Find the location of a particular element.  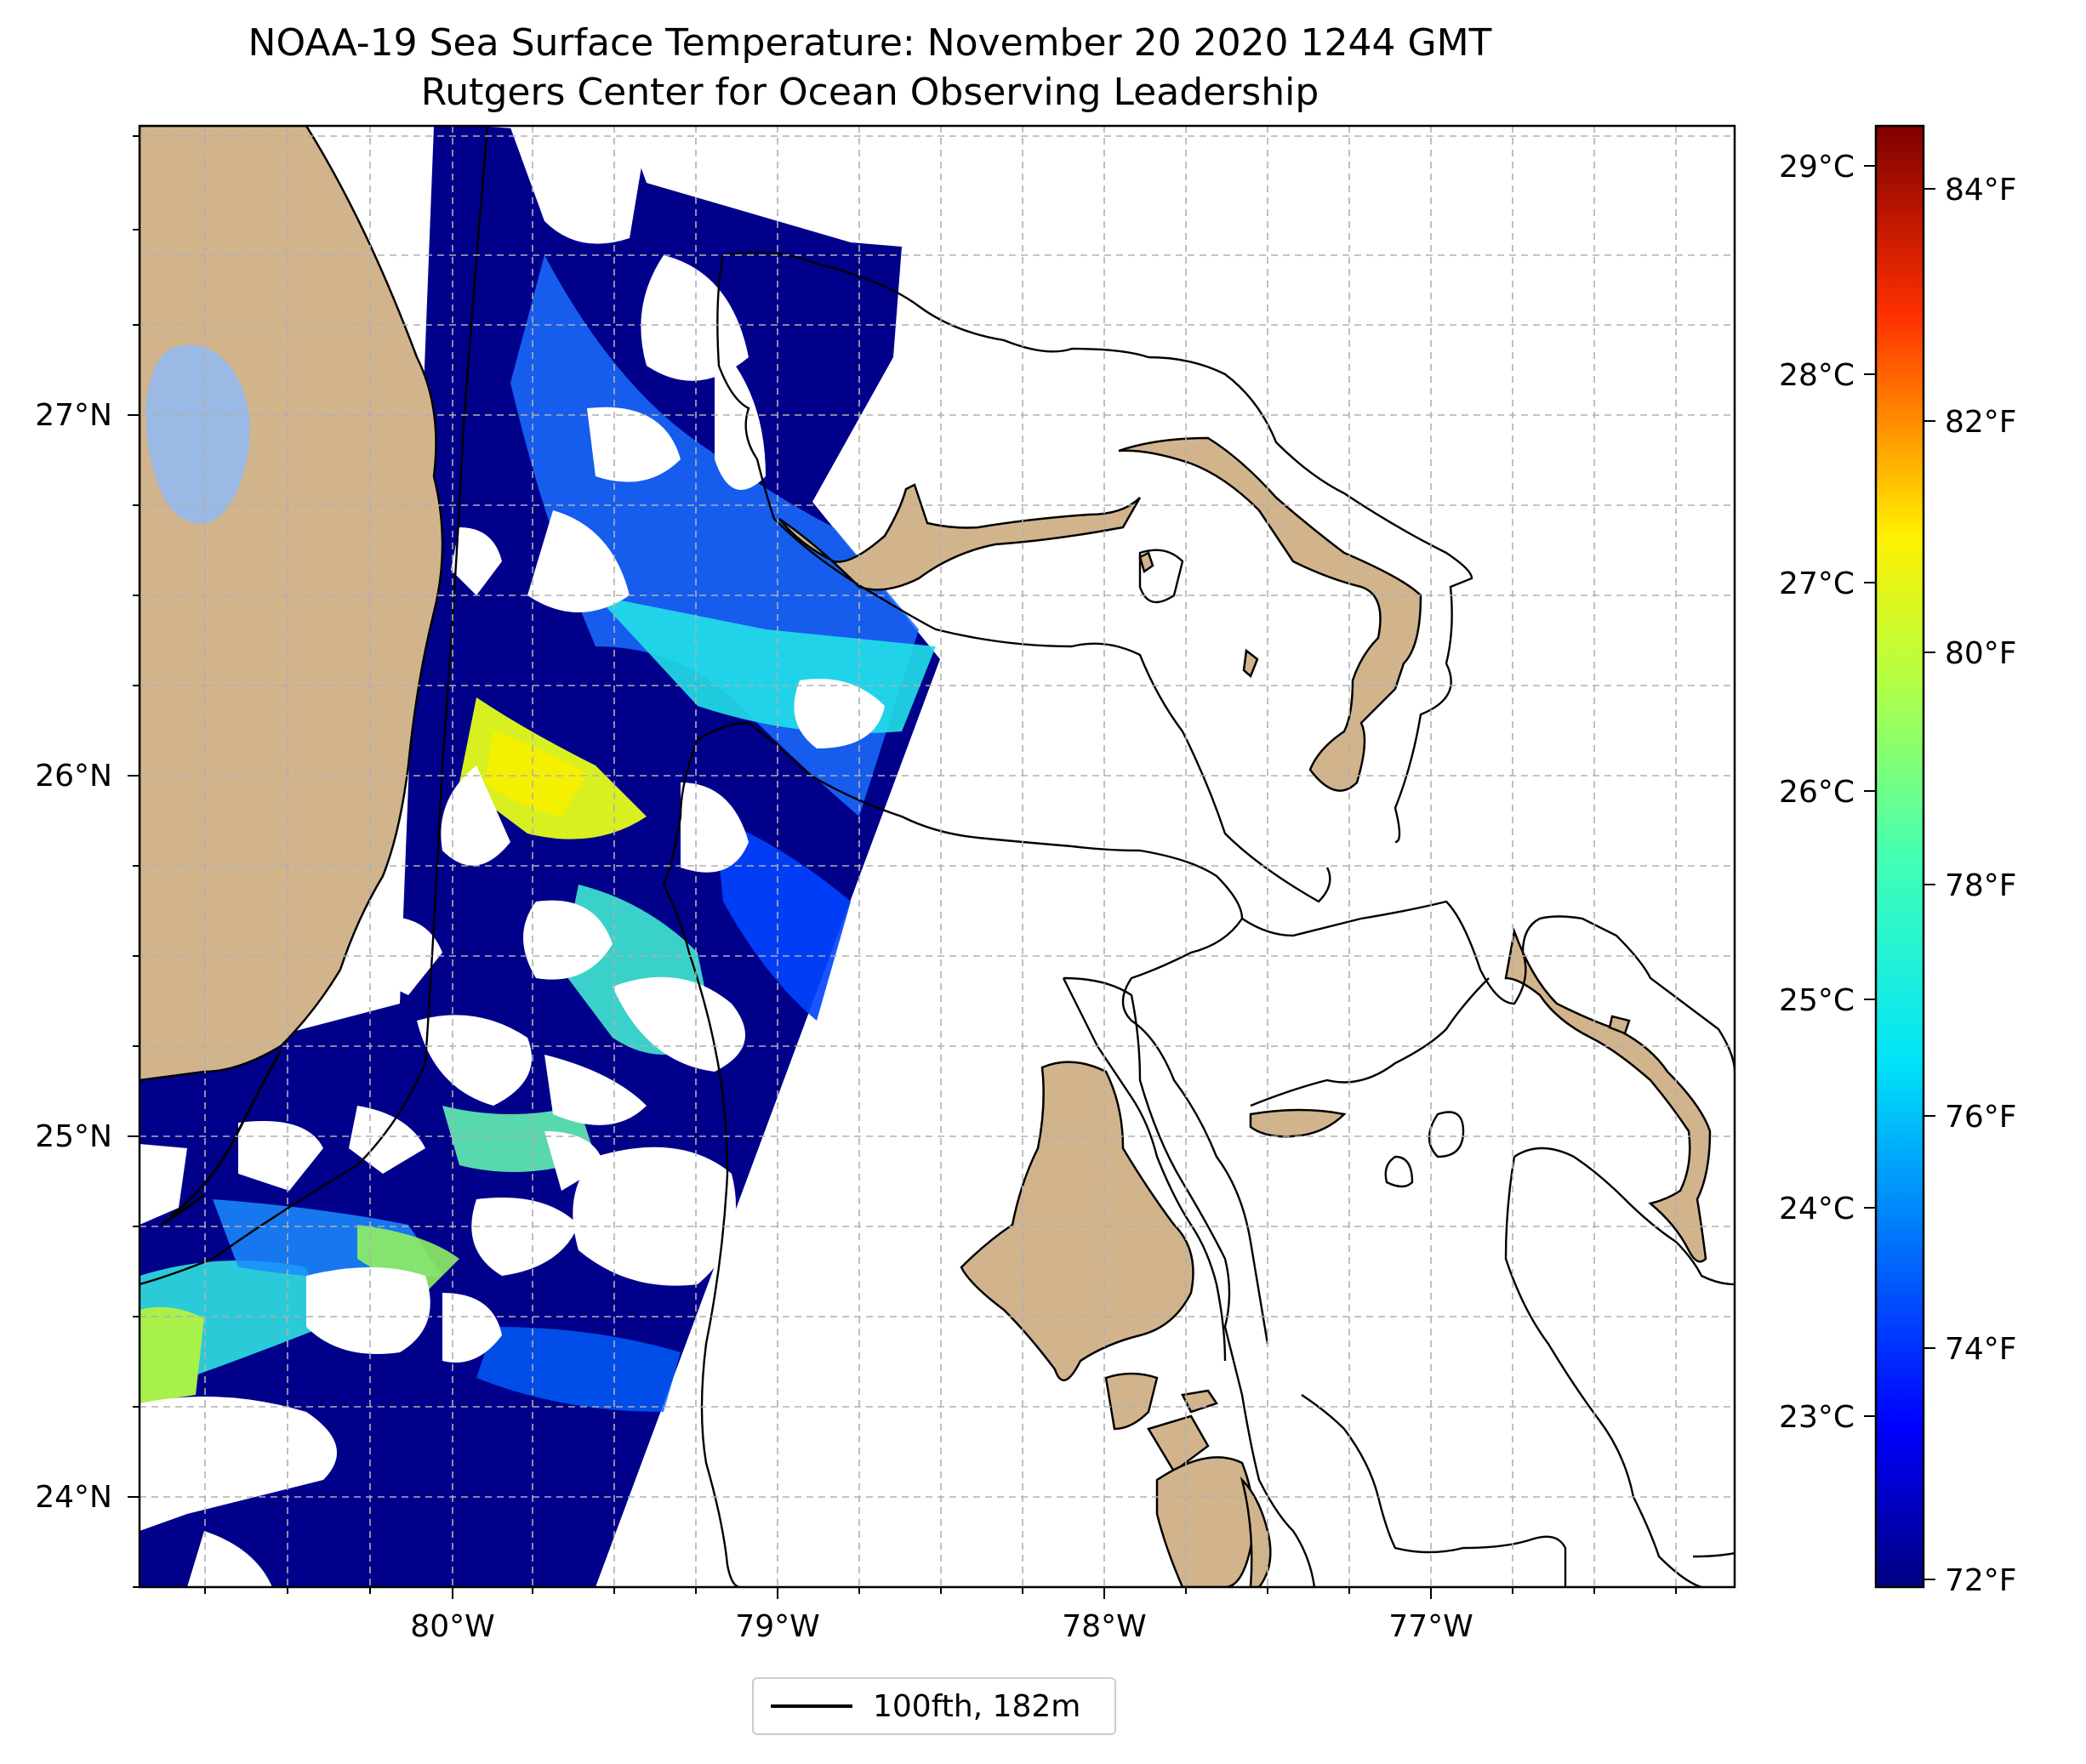

lon-label: 78°W is located at coordinates (1104, 1626).